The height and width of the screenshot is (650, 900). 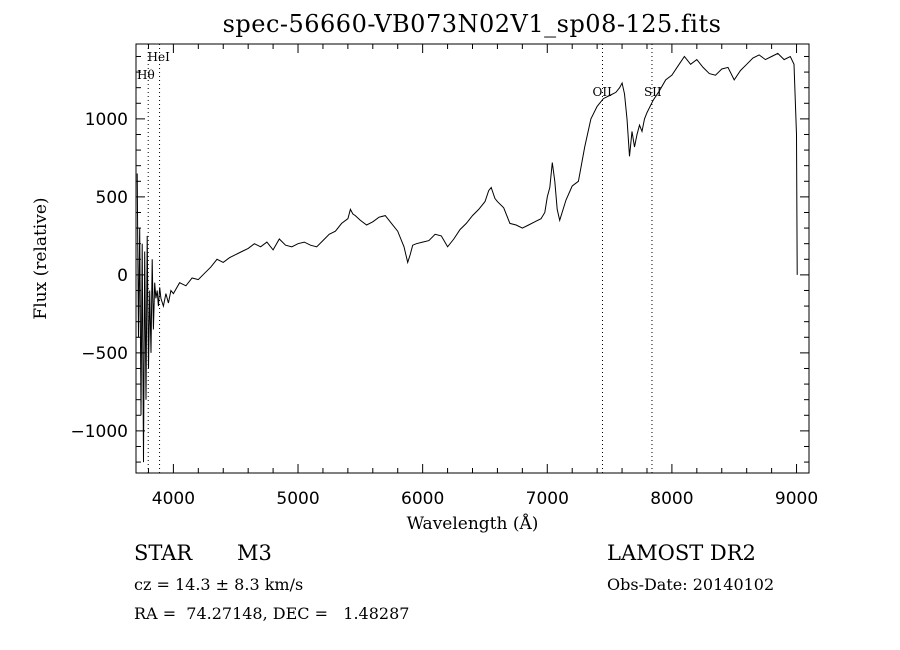 What do you see at coordinates (671, 499) in the screenshot?
I see `x-tick-label: 8000` at bounding box center [671, 499].